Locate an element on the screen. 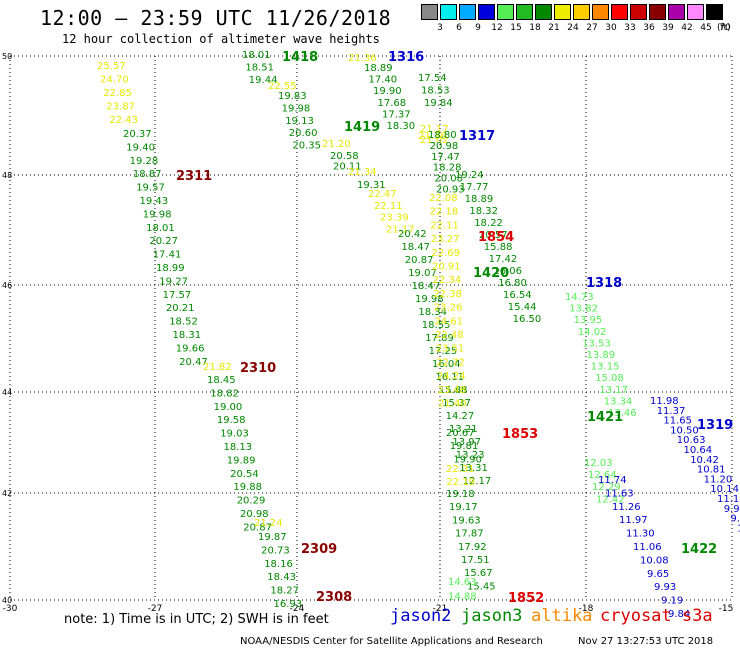  swh-value: 20.11 is located at coordinates (347, 167).